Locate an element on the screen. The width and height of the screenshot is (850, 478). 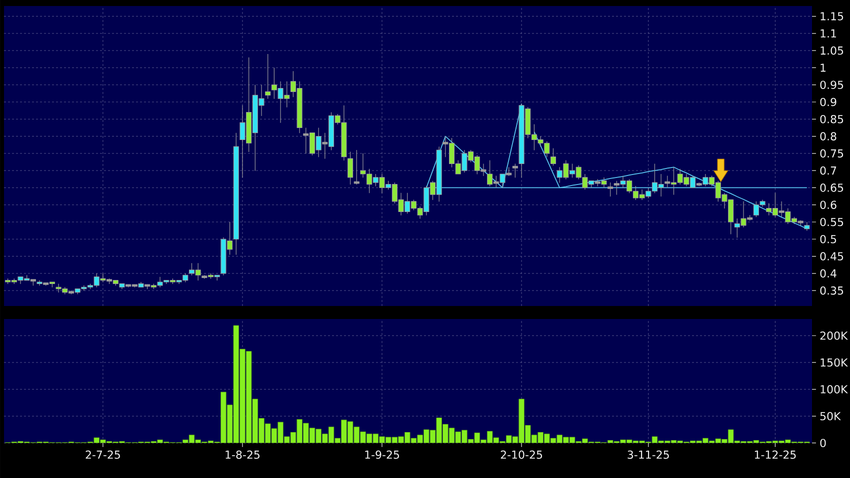
y-tick-label: 0.35 is located at coordinates (832, 290).